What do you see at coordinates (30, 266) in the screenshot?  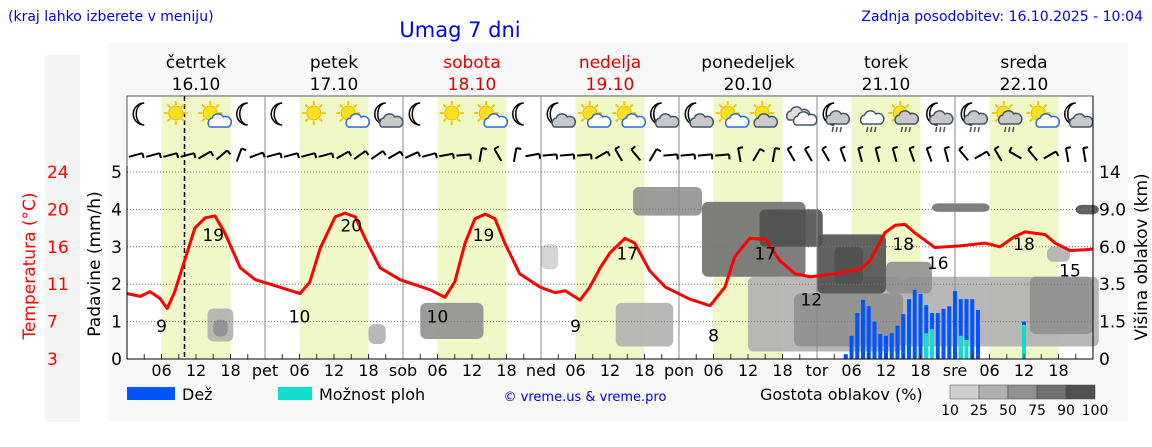 I see `temp-axis-label: Temperatura (°C)` at bounding box center [30, 266].